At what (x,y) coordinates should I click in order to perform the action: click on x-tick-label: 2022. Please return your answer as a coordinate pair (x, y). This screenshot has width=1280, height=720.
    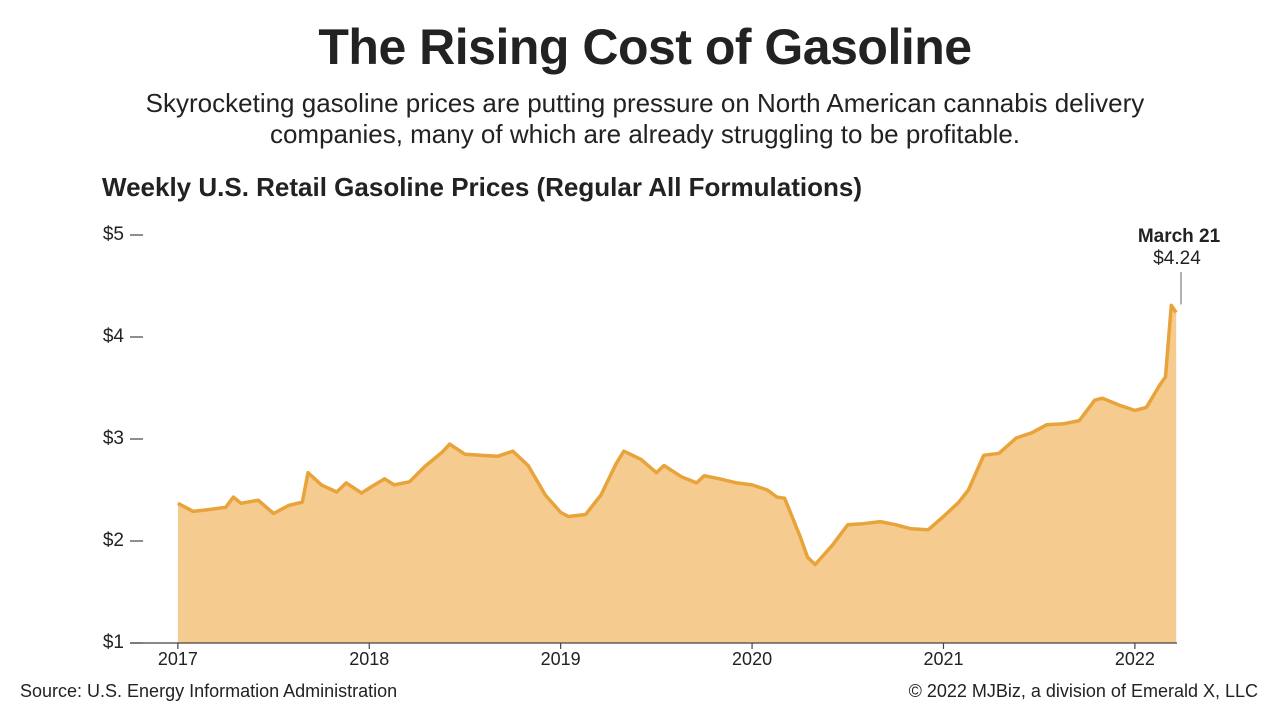
    Looking at the image, I should click on (1135, 659).